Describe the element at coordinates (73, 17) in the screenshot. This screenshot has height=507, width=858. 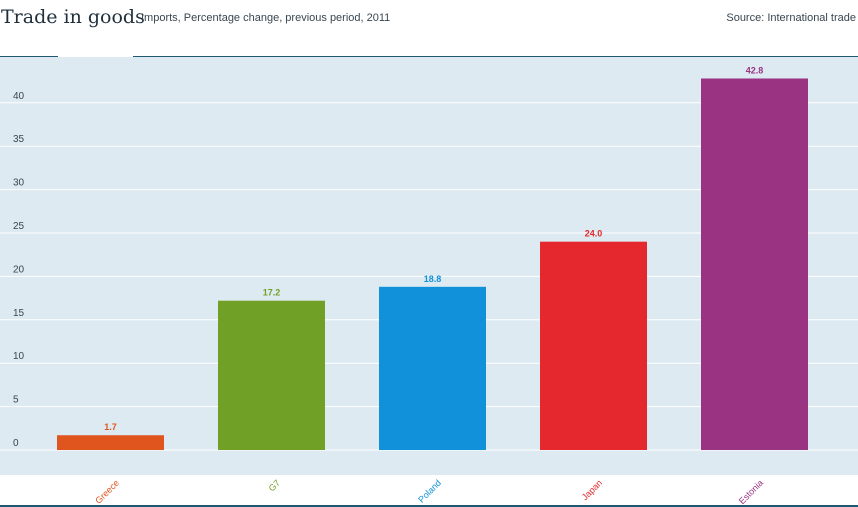
I see `chart-title: Trade in goods` at that location.